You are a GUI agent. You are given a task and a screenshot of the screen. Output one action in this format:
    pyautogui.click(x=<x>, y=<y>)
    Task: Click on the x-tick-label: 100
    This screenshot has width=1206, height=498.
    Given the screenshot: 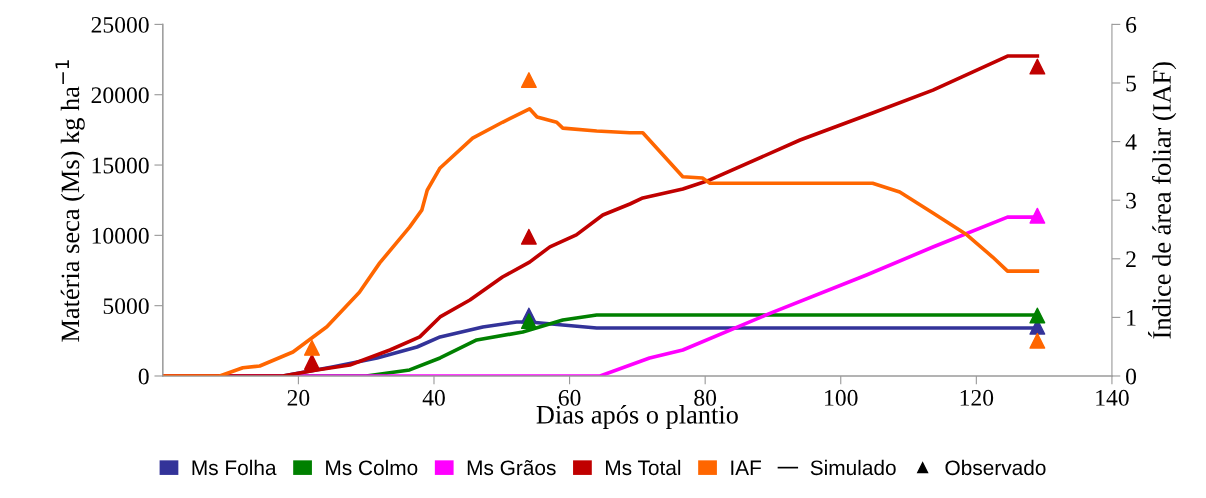 What is the action you would take?
    pyautogui.click(x=841, y=397)
    